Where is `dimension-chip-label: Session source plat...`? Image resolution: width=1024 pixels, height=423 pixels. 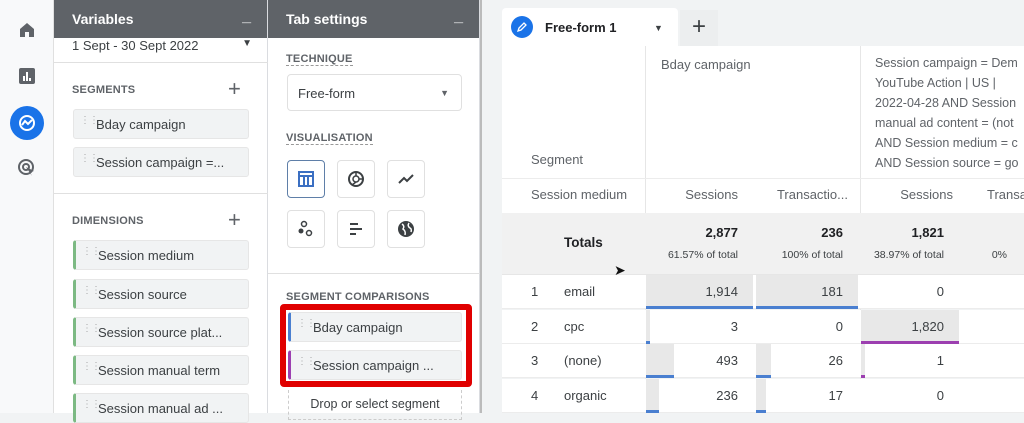 dimension-chip-label: Session source plat... is located at coordinates (160, 332).